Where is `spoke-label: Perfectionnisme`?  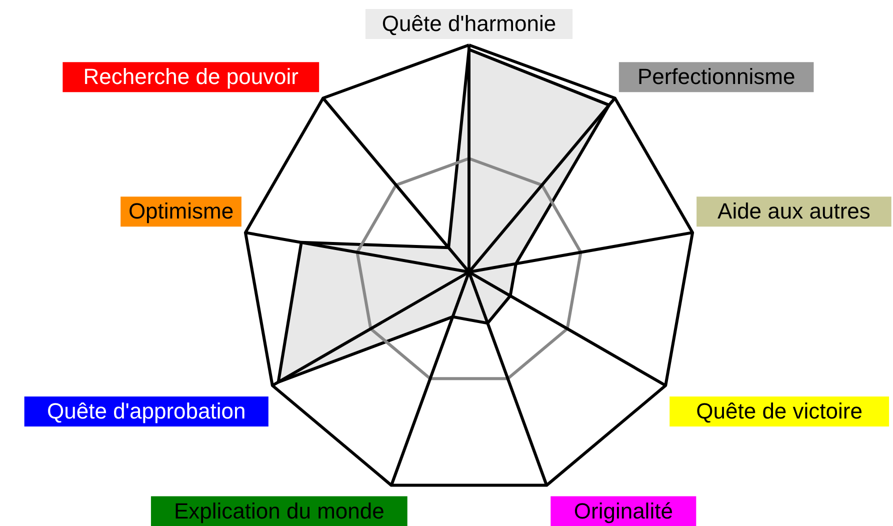 spoke-label: Perfectionnisme is located at coordinates (716, 77).